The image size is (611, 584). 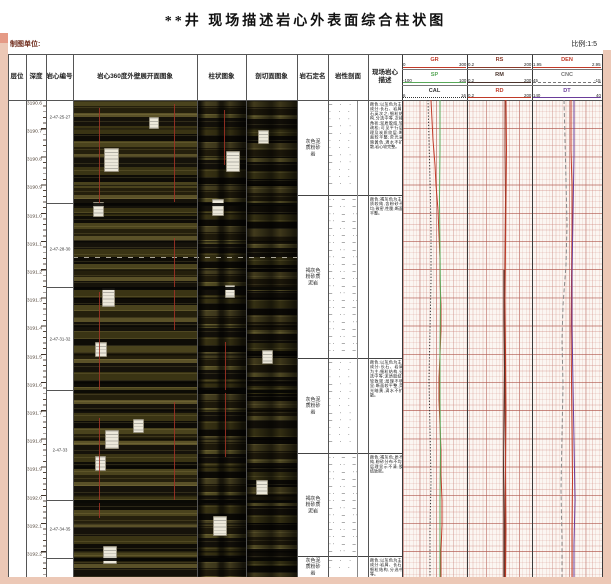 I want to click on curve-name: DEN, so click(x=567, y=59).